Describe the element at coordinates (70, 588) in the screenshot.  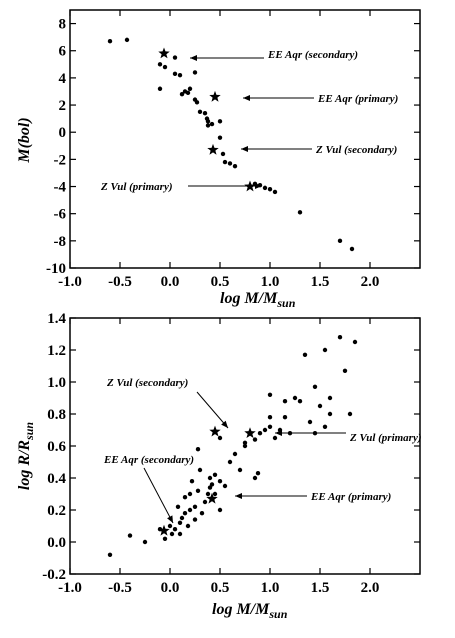
I see `x-tick-label: -1.0` at that location.